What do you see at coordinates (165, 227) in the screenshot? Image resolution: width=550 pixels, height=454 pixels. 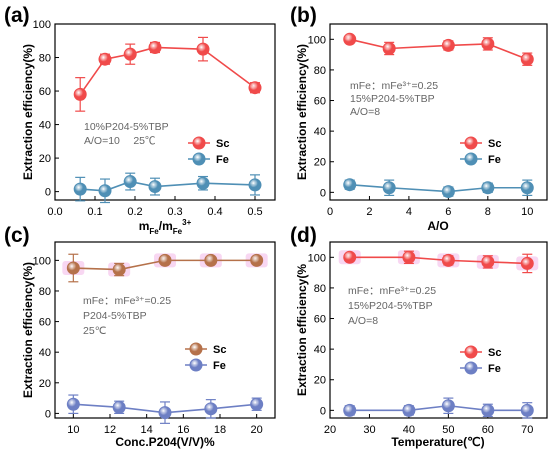 I see `x-axis-label: mFe/mFe3+` at bounding box center [165, 227].